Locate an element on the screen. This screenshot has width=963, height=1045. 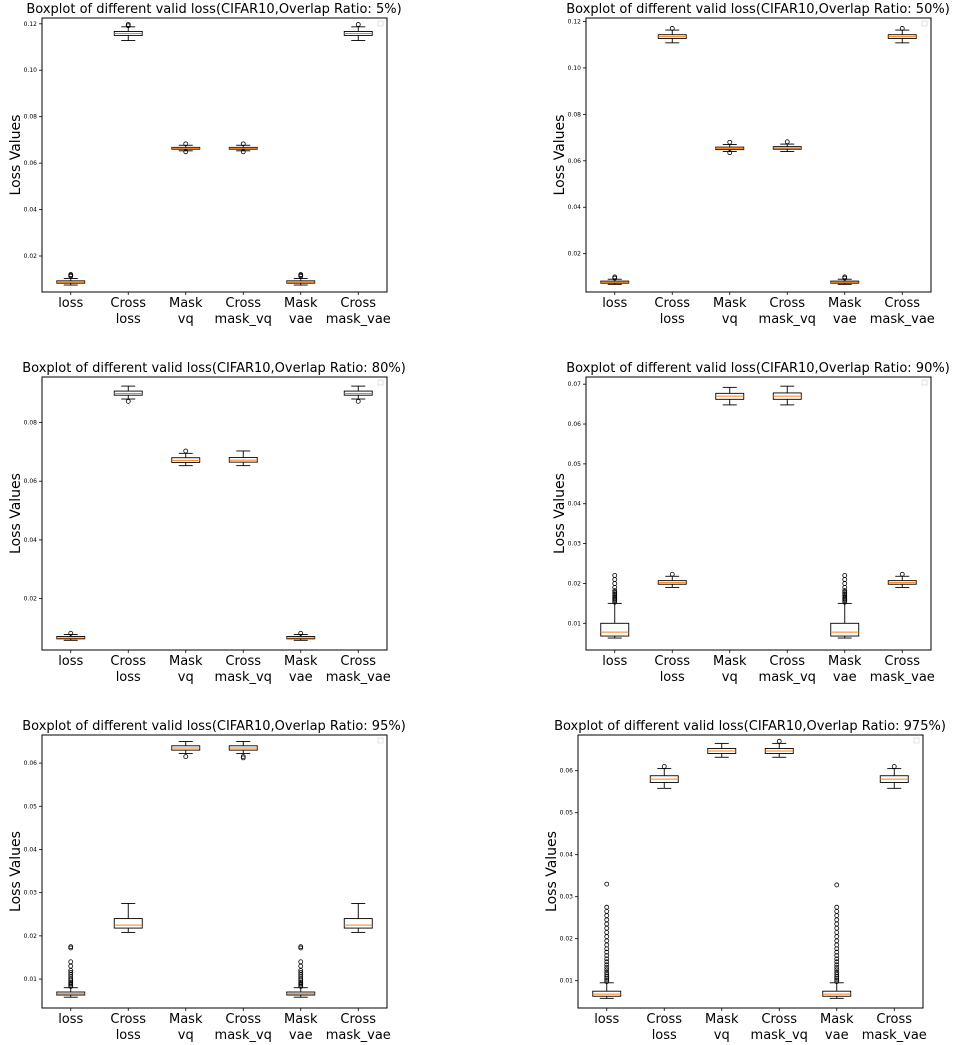
y-axis-label: Loss Values is located at coordinates (560, 513).